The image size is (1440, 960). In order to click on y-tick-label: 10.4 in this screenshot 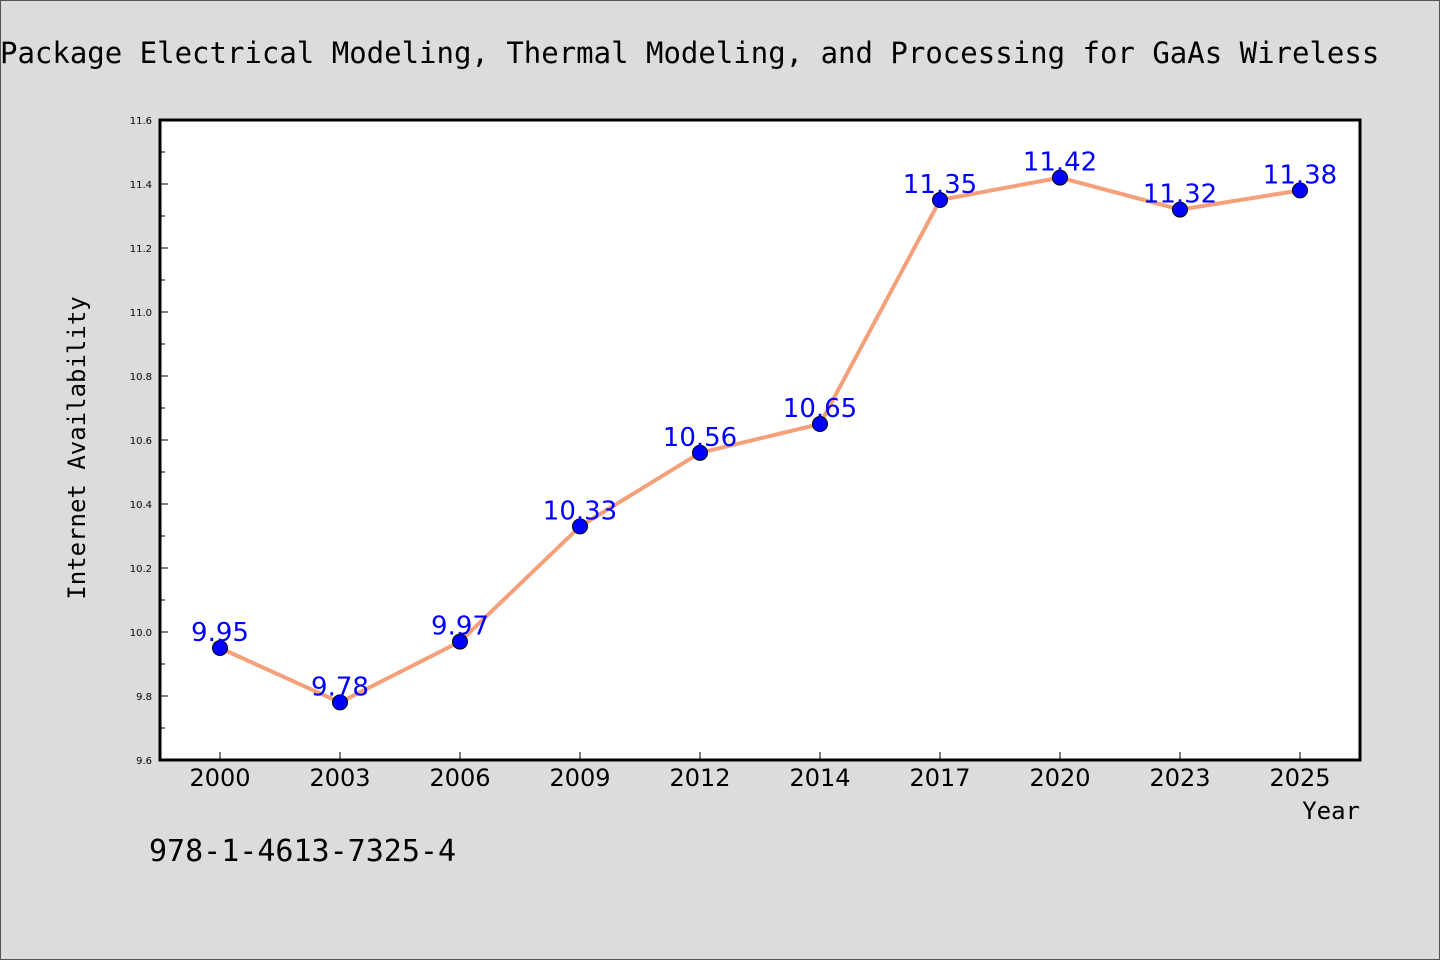, I will do `click(141, 505)`.